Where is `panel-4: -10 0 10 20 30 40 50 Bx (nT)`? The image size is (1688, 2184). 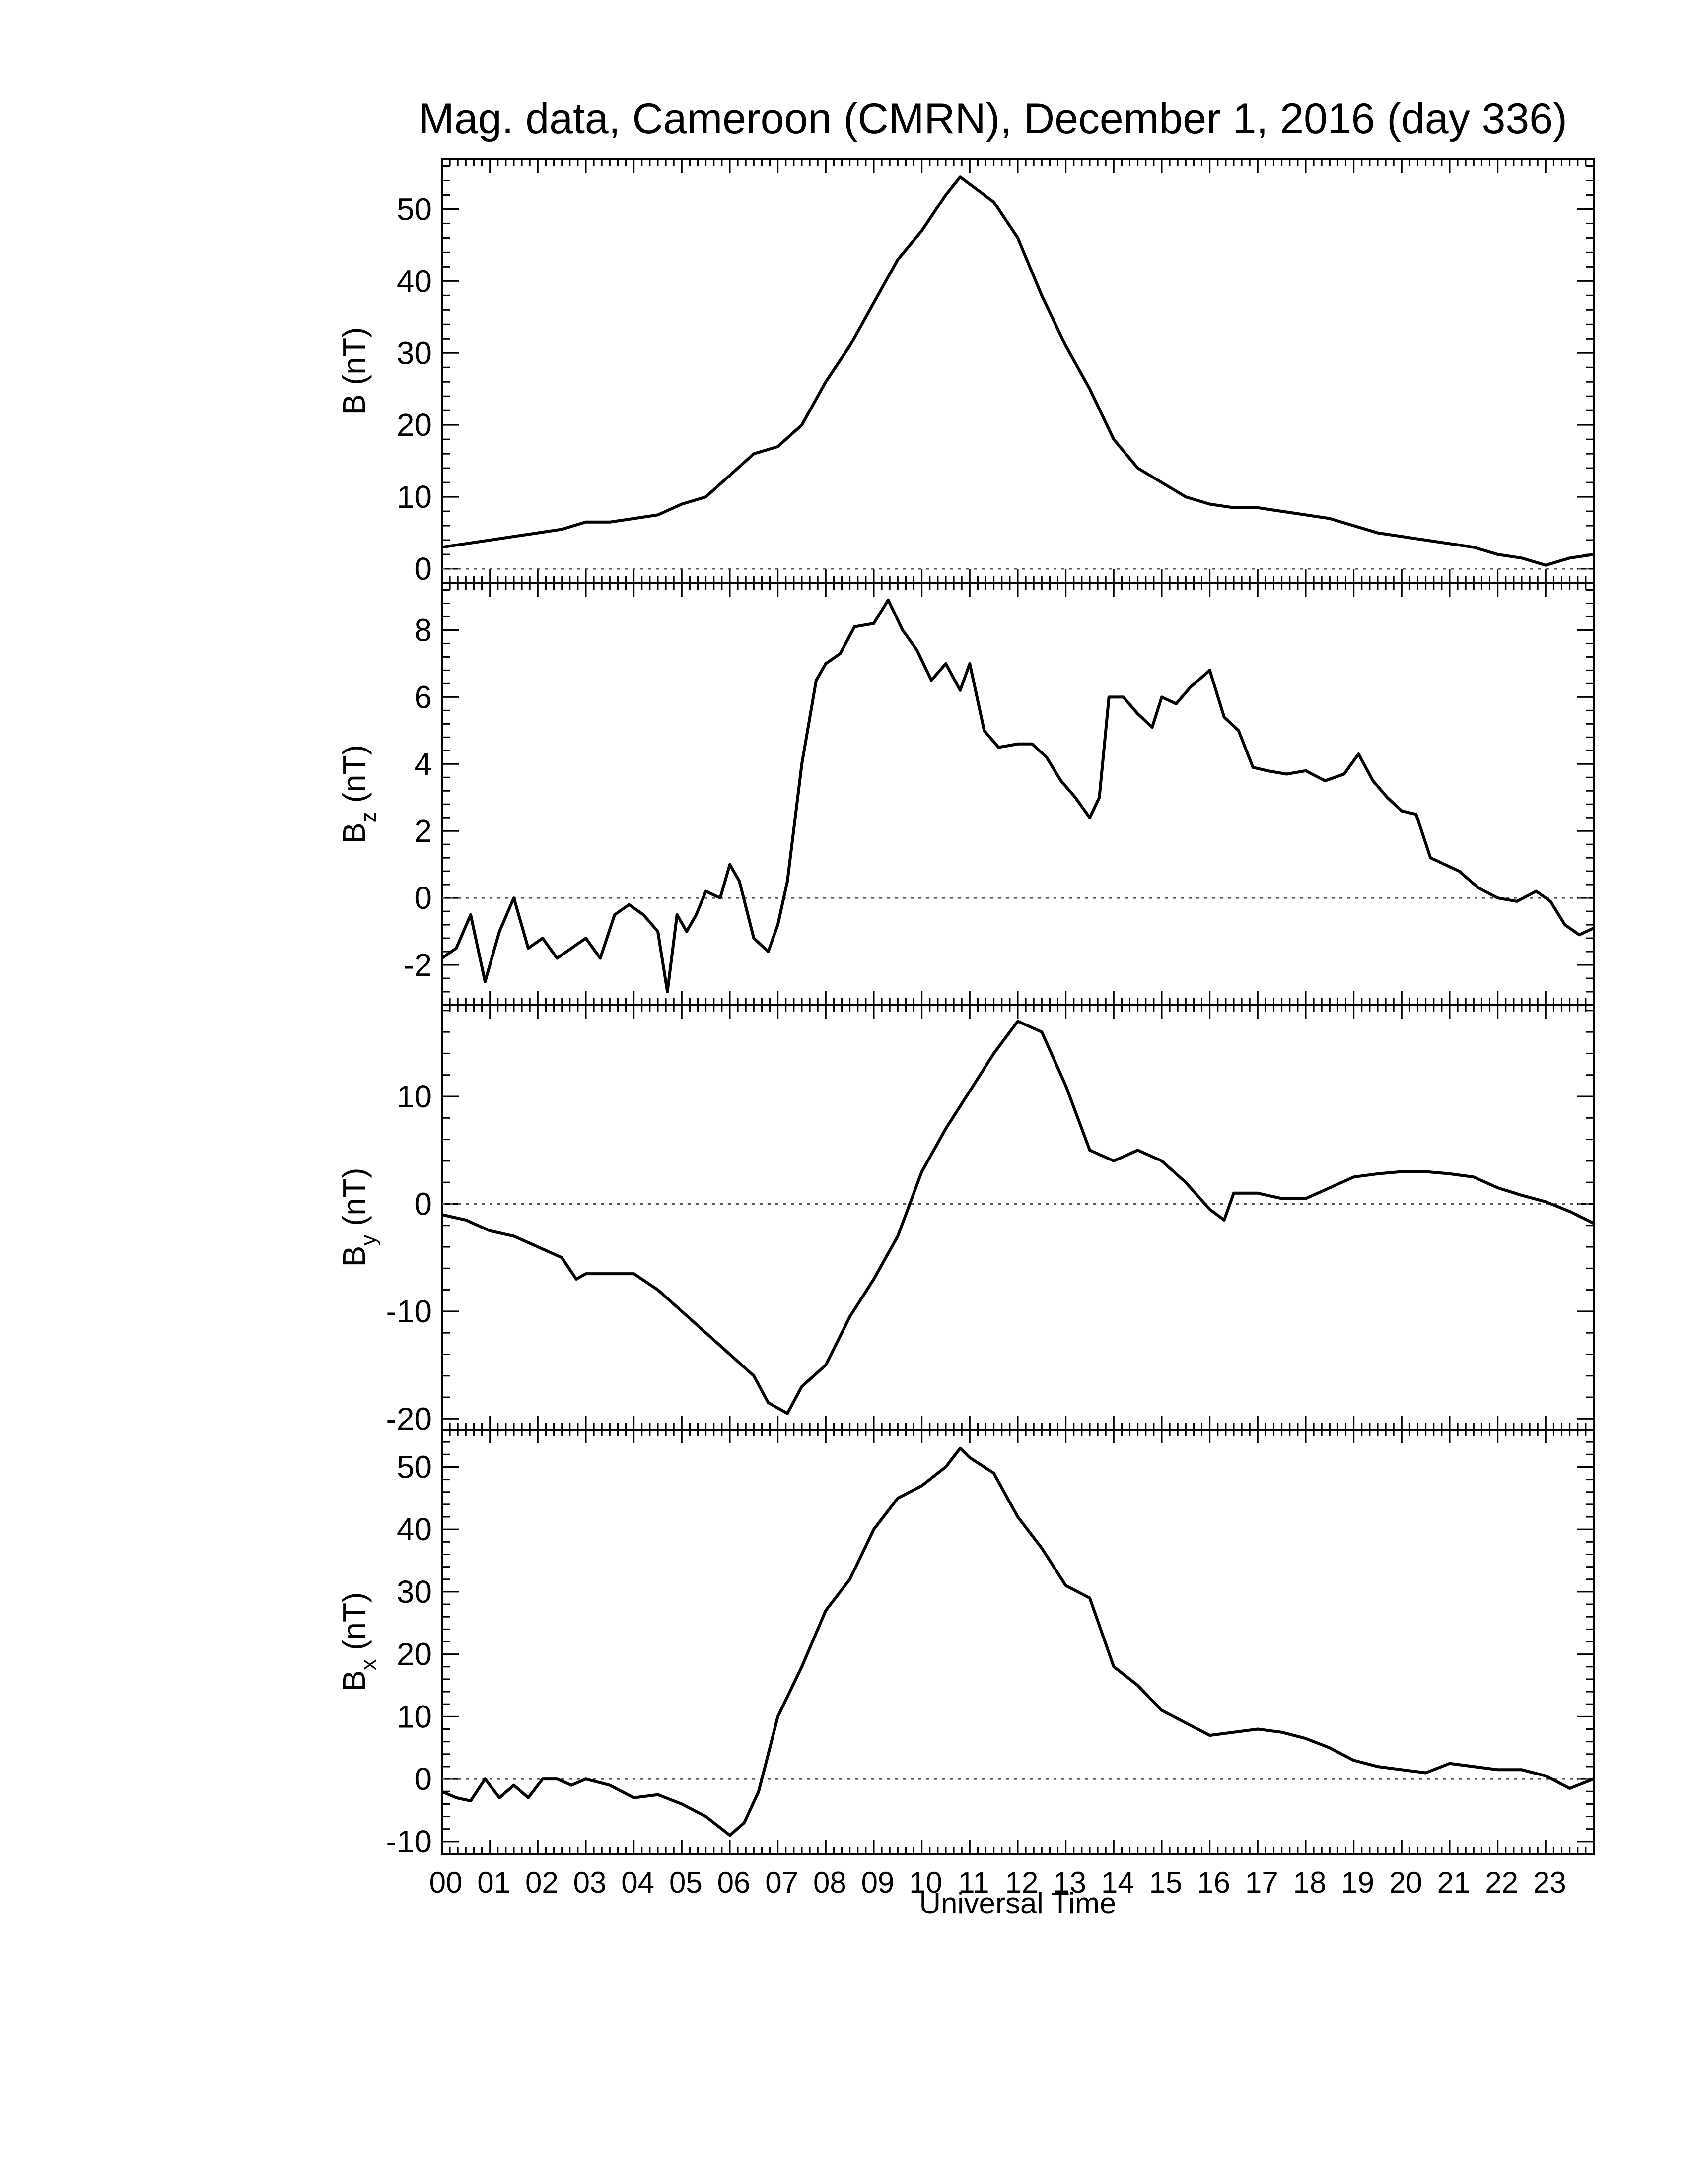 panel-4: -10 0 10 20 30 40 50 Bx (nT) is located at coordinates (965, 1644).